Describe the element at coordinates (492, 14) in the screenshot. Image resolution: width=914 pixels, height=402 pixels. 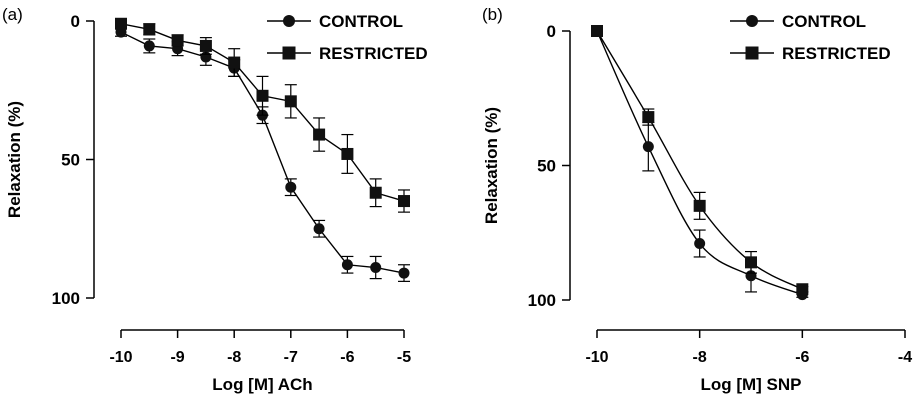
I see `panel-label: (b)` at that location.